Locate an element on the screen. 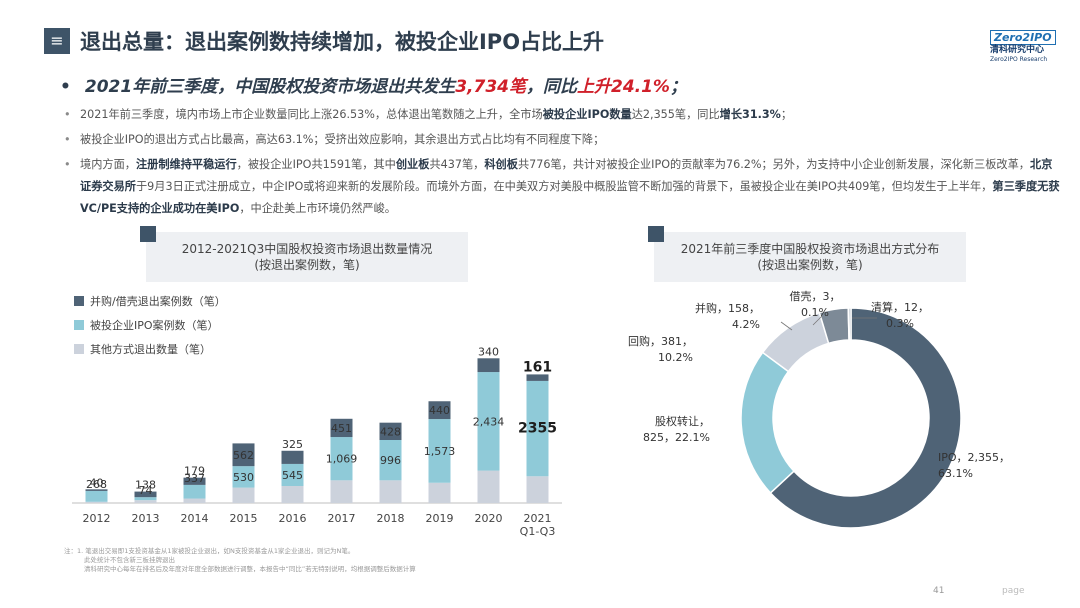 The height and width of the screenshot is (608, 1080). legend-label-1: 被投企业IPO案例数（笔） is located at coordinates (154, 325).